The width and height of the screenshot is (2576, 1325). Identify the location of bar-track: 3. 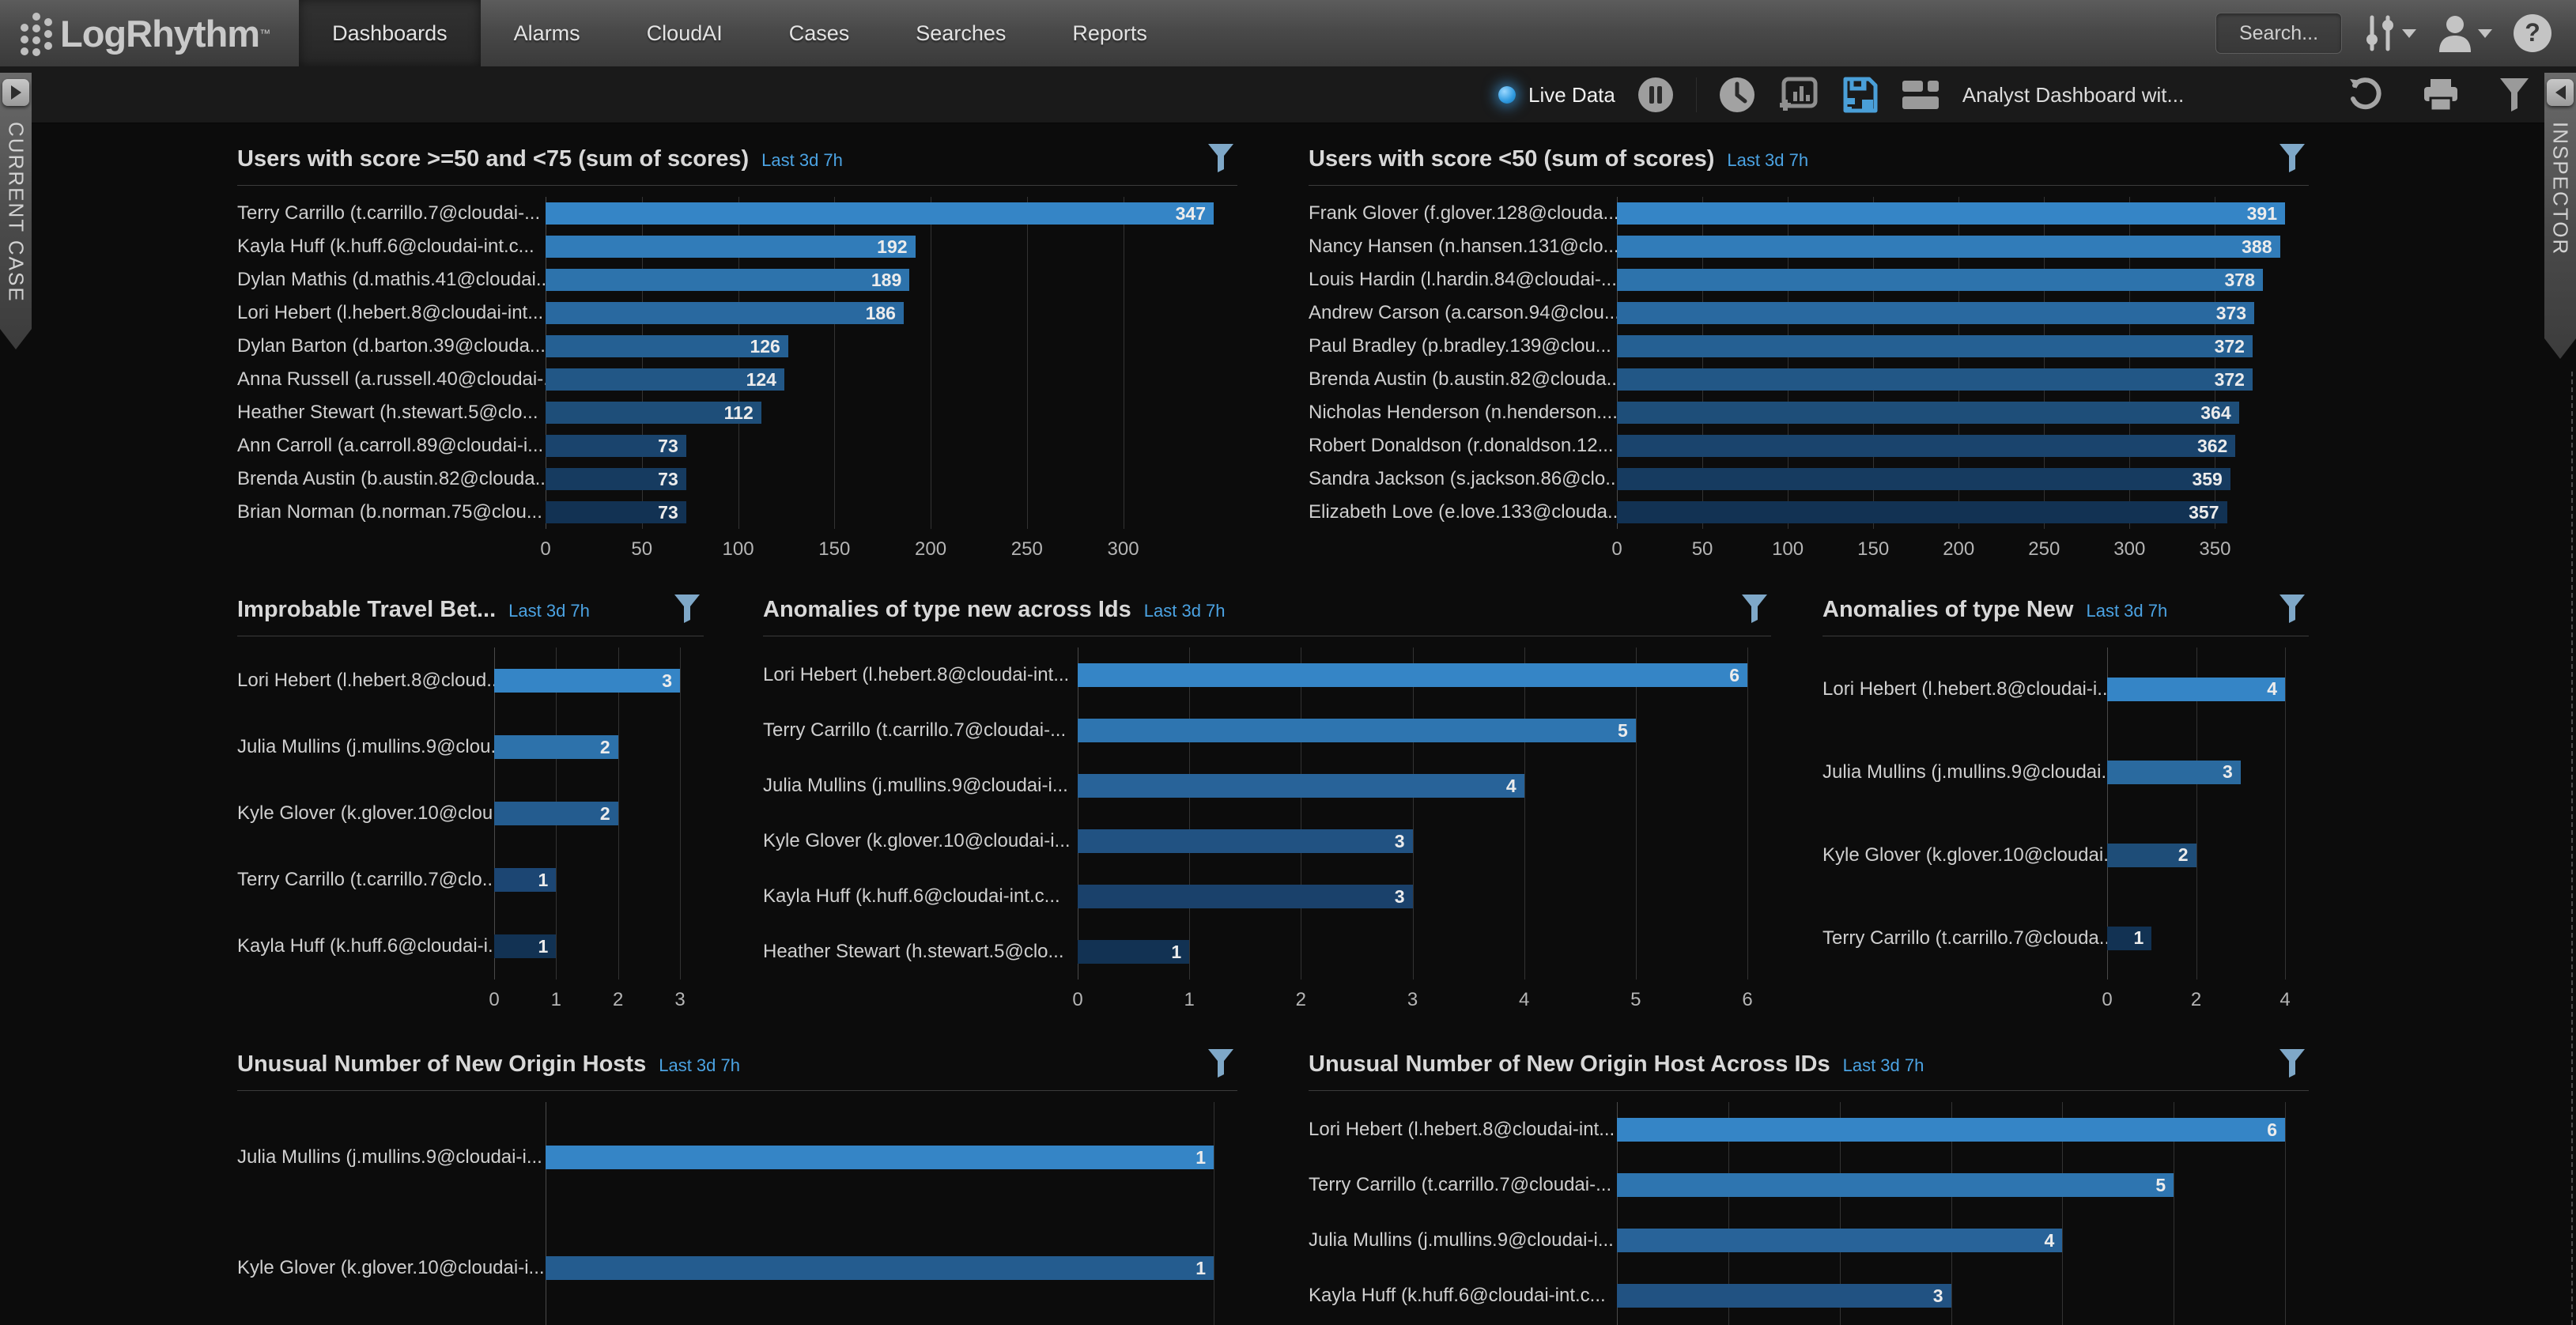
(1412, 841).